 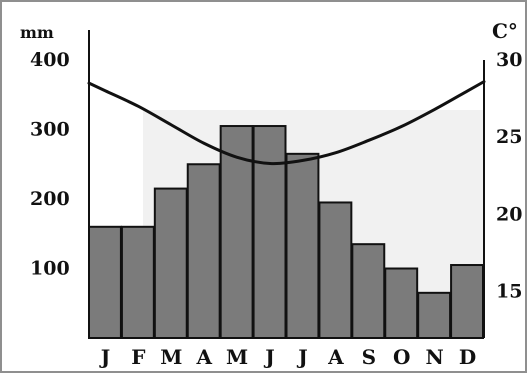 I want to click on left-axis-tick-400: 400, so click(x=50, y=60).